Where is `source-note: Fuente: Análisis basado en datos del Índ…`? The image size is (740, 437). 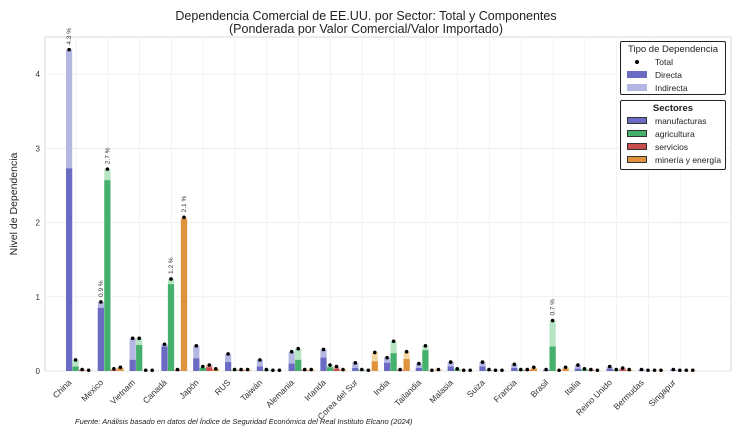
source-note: Fuente: Análisis basado en datos del Índ… is located at coordinates (244, 421).